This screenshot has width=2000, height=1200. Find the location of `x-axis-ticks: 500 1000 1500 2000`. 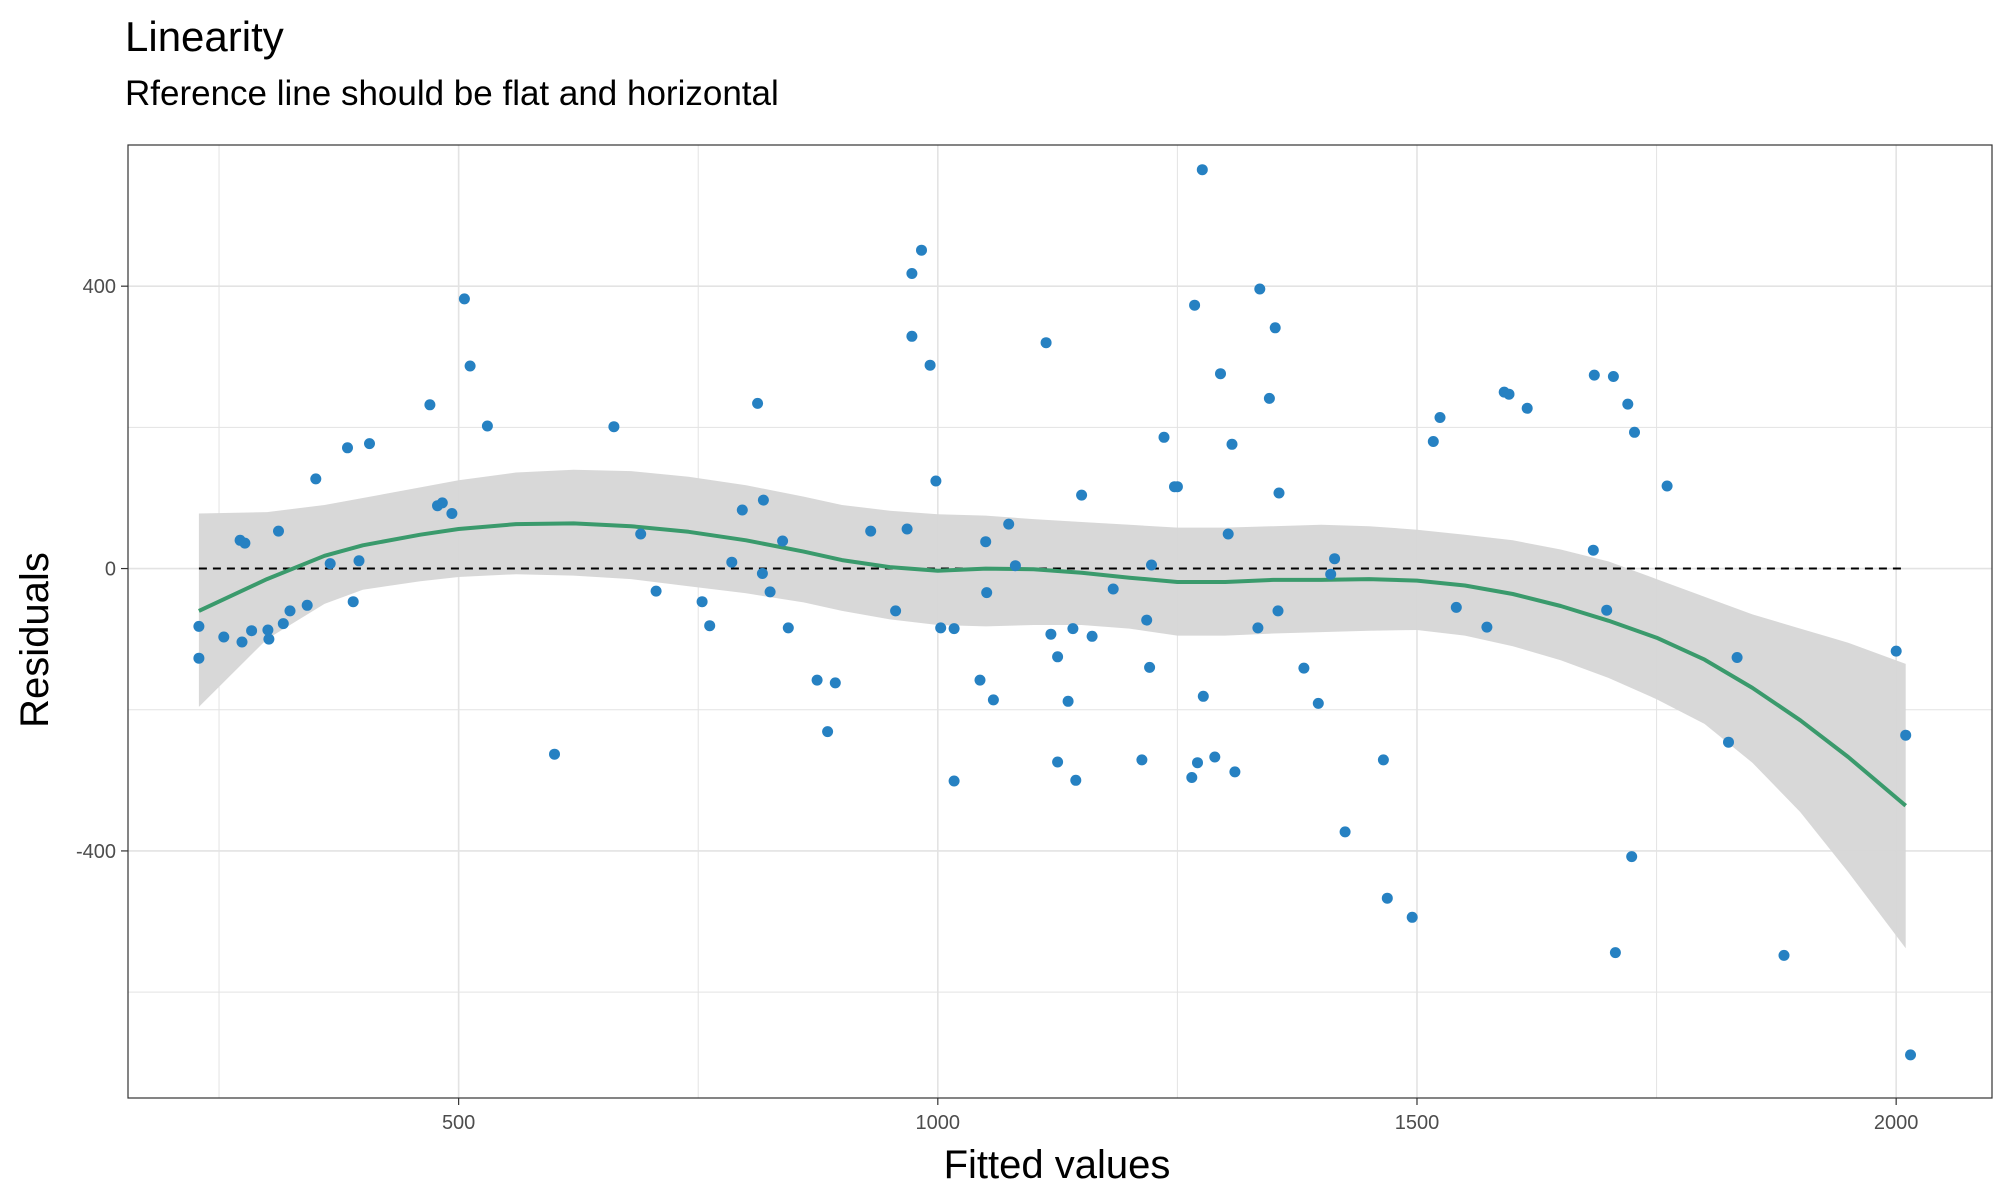

x-axis-ticks: 500 1000 1500 2000 is located at coordinates (1180, 1116).